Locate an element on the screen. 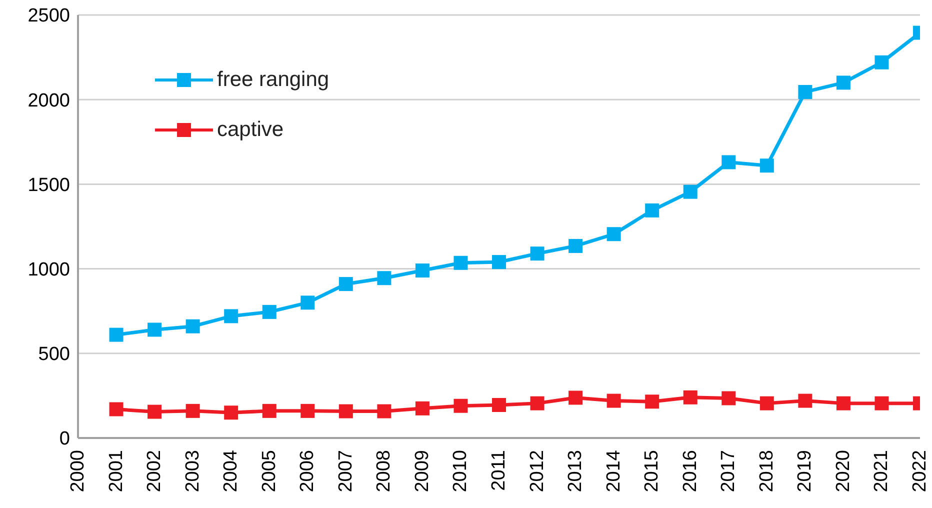 This screenshot has width=932, height=508. x-tick-label: 2010 is located at coordinates (461, 471).